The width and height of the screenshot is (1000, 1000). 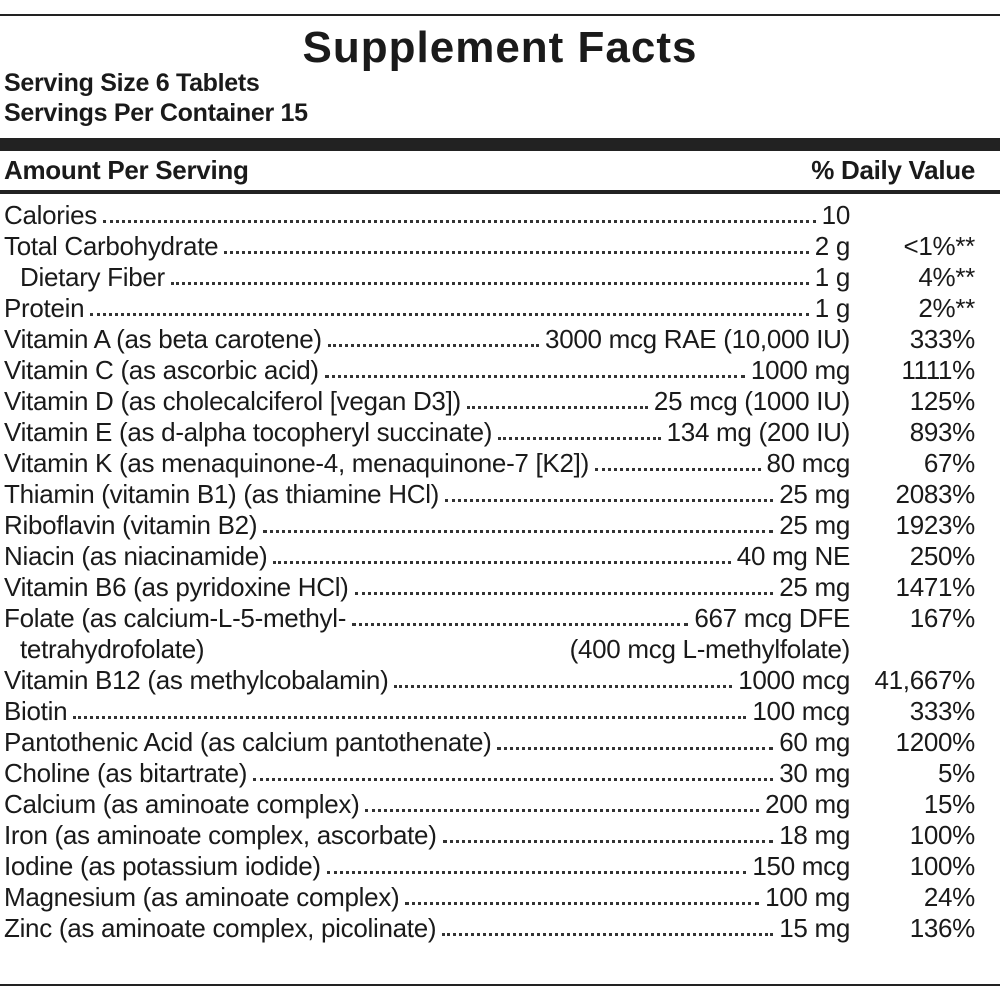 I want to click on servings-per-container: Servings Per Container 15, so click(x=156, y=113).